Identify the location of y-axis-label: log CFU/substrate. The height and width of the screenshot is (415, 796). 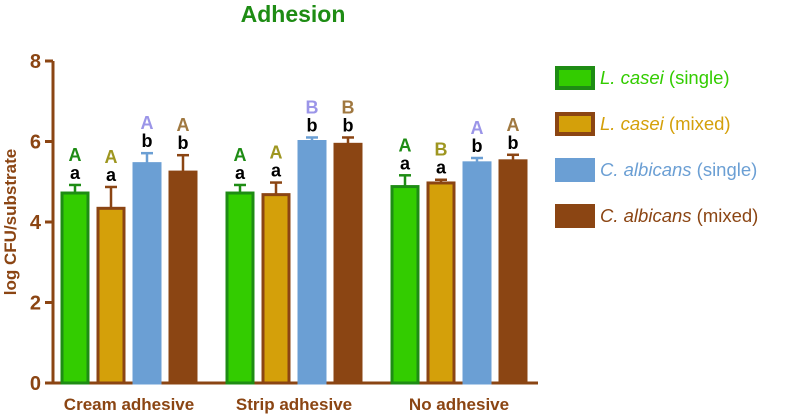
(10, 222).